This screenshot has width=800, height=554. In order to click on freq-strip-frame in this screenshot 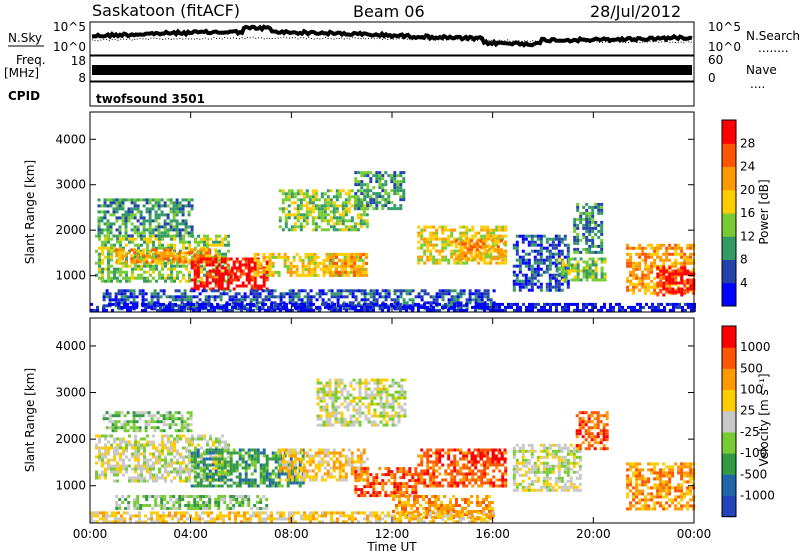, I will do `click(392, 68)`.